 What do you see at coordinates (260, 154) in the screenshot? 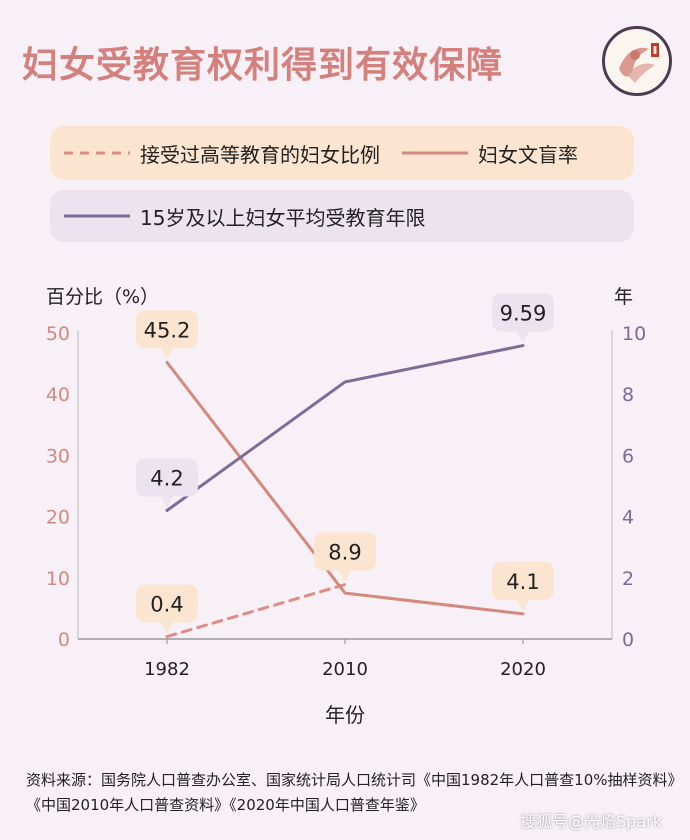
I see `legend-label: 接受过高等教育的妇女比例` at bounding box center [260, 154].